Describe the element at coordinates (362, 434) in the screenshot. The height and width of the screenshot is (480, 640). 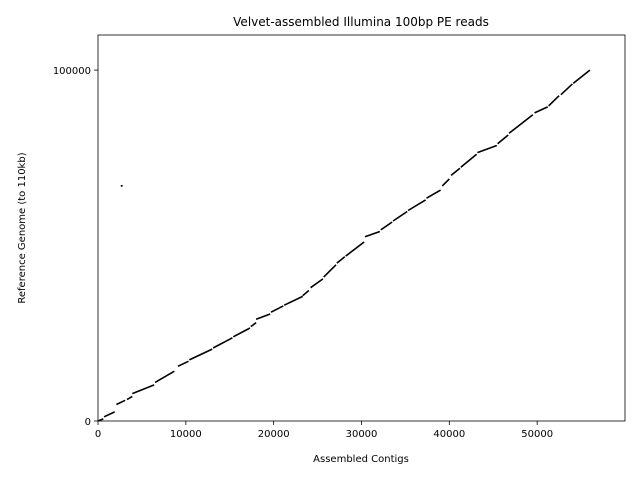
I see `x-tick-label-3: 30000` at that location.